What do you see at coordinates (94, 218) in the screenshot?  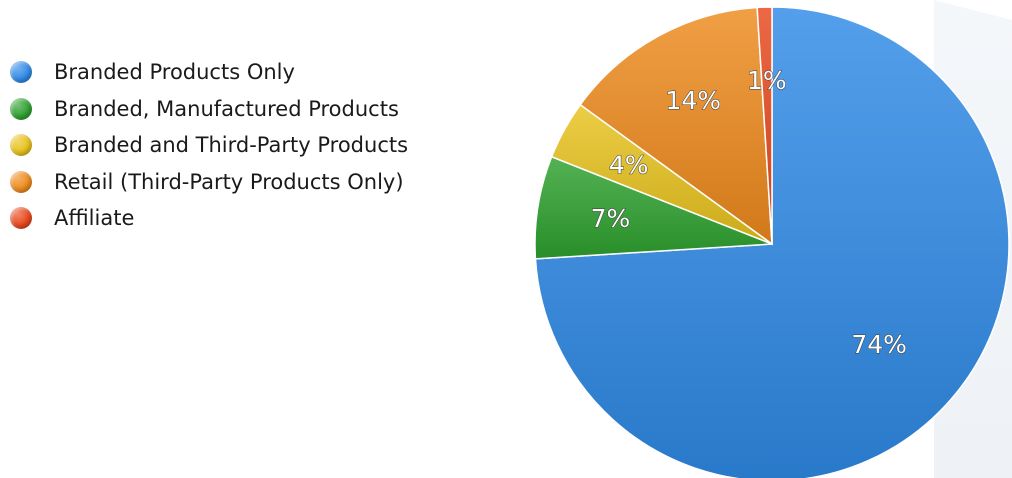 I see `legend-label: Affiliate` at bounding box center [94, 218].